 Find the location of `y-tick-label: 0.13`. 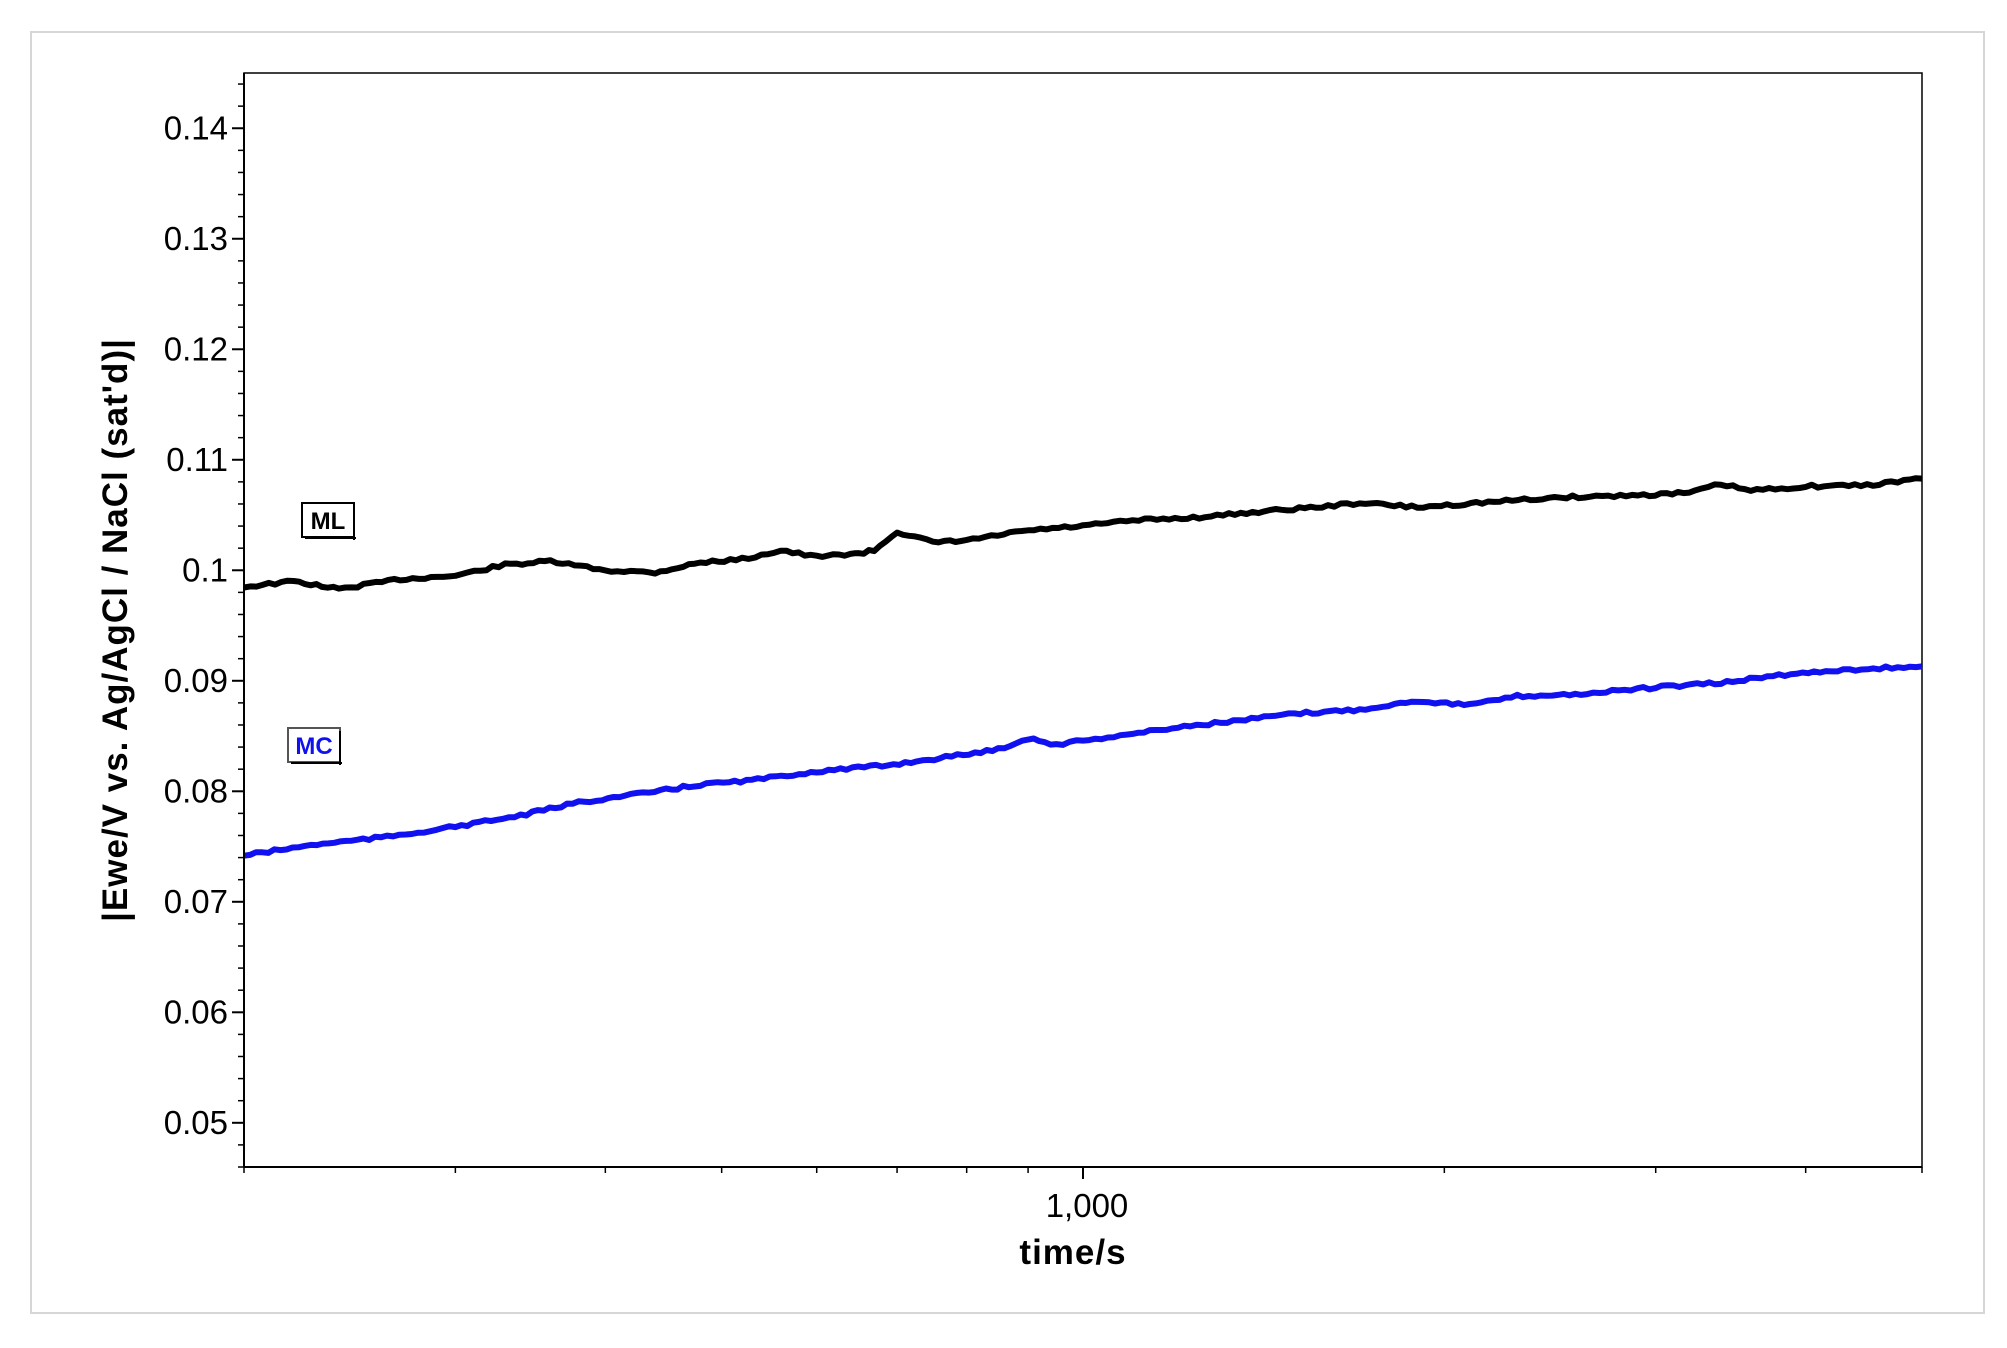

y-tick-label: 0.13 is located at coordinates (196, 238).